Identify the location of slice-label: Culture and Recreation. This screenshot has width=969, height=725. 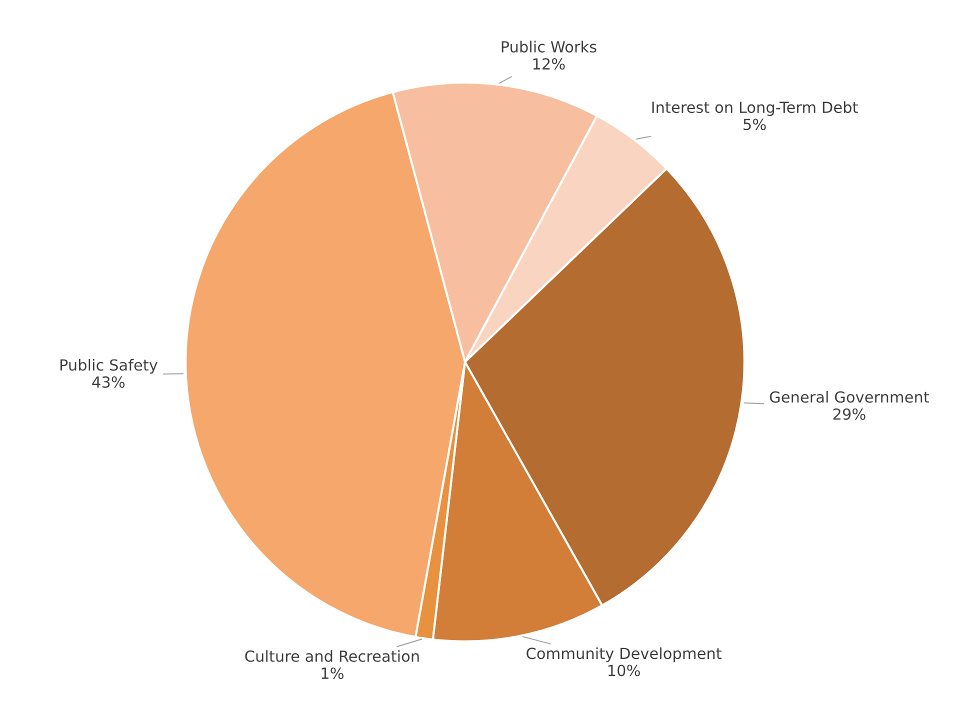
(332, 656).